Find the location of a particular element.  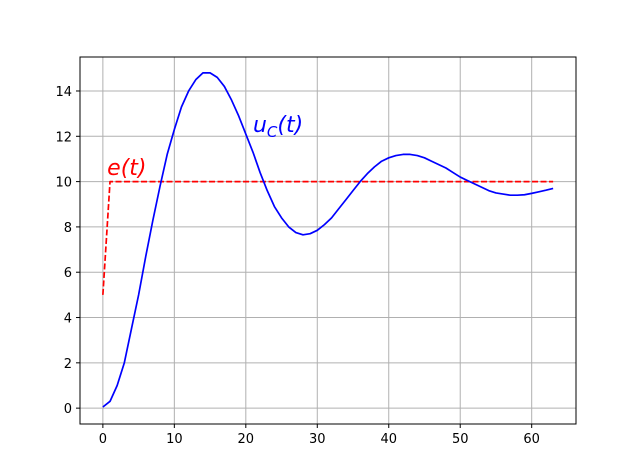

y-tick-label: 2 is located at coordinates (68, 364).